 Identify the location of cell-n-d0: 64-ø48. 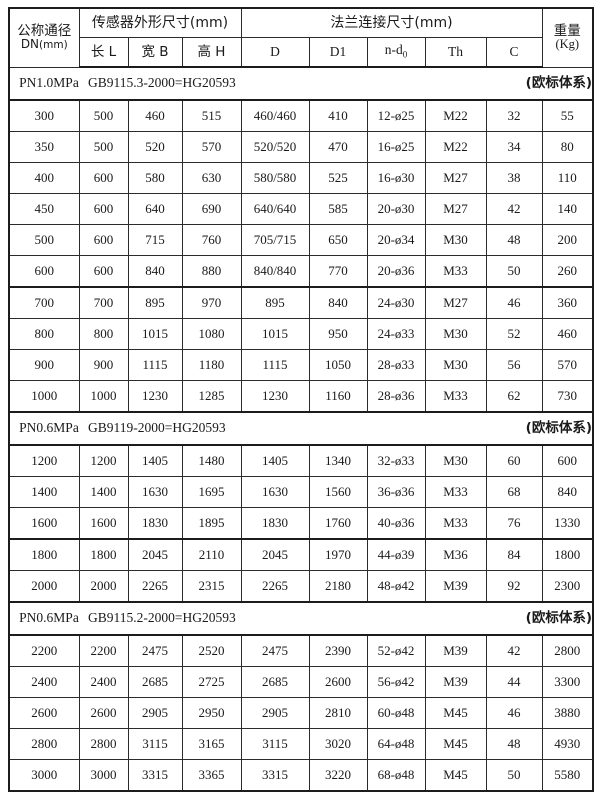
(396, 744).